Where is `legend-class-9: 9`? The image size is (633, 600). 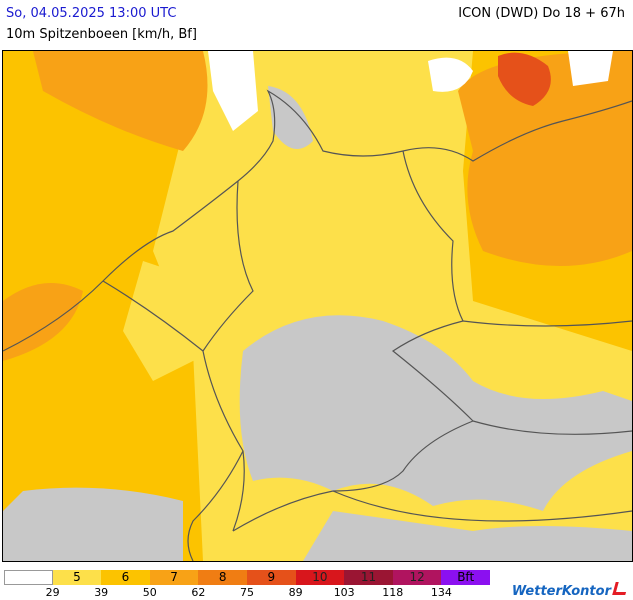
legend-class-9: 9 is located at coordinates (271, 577).